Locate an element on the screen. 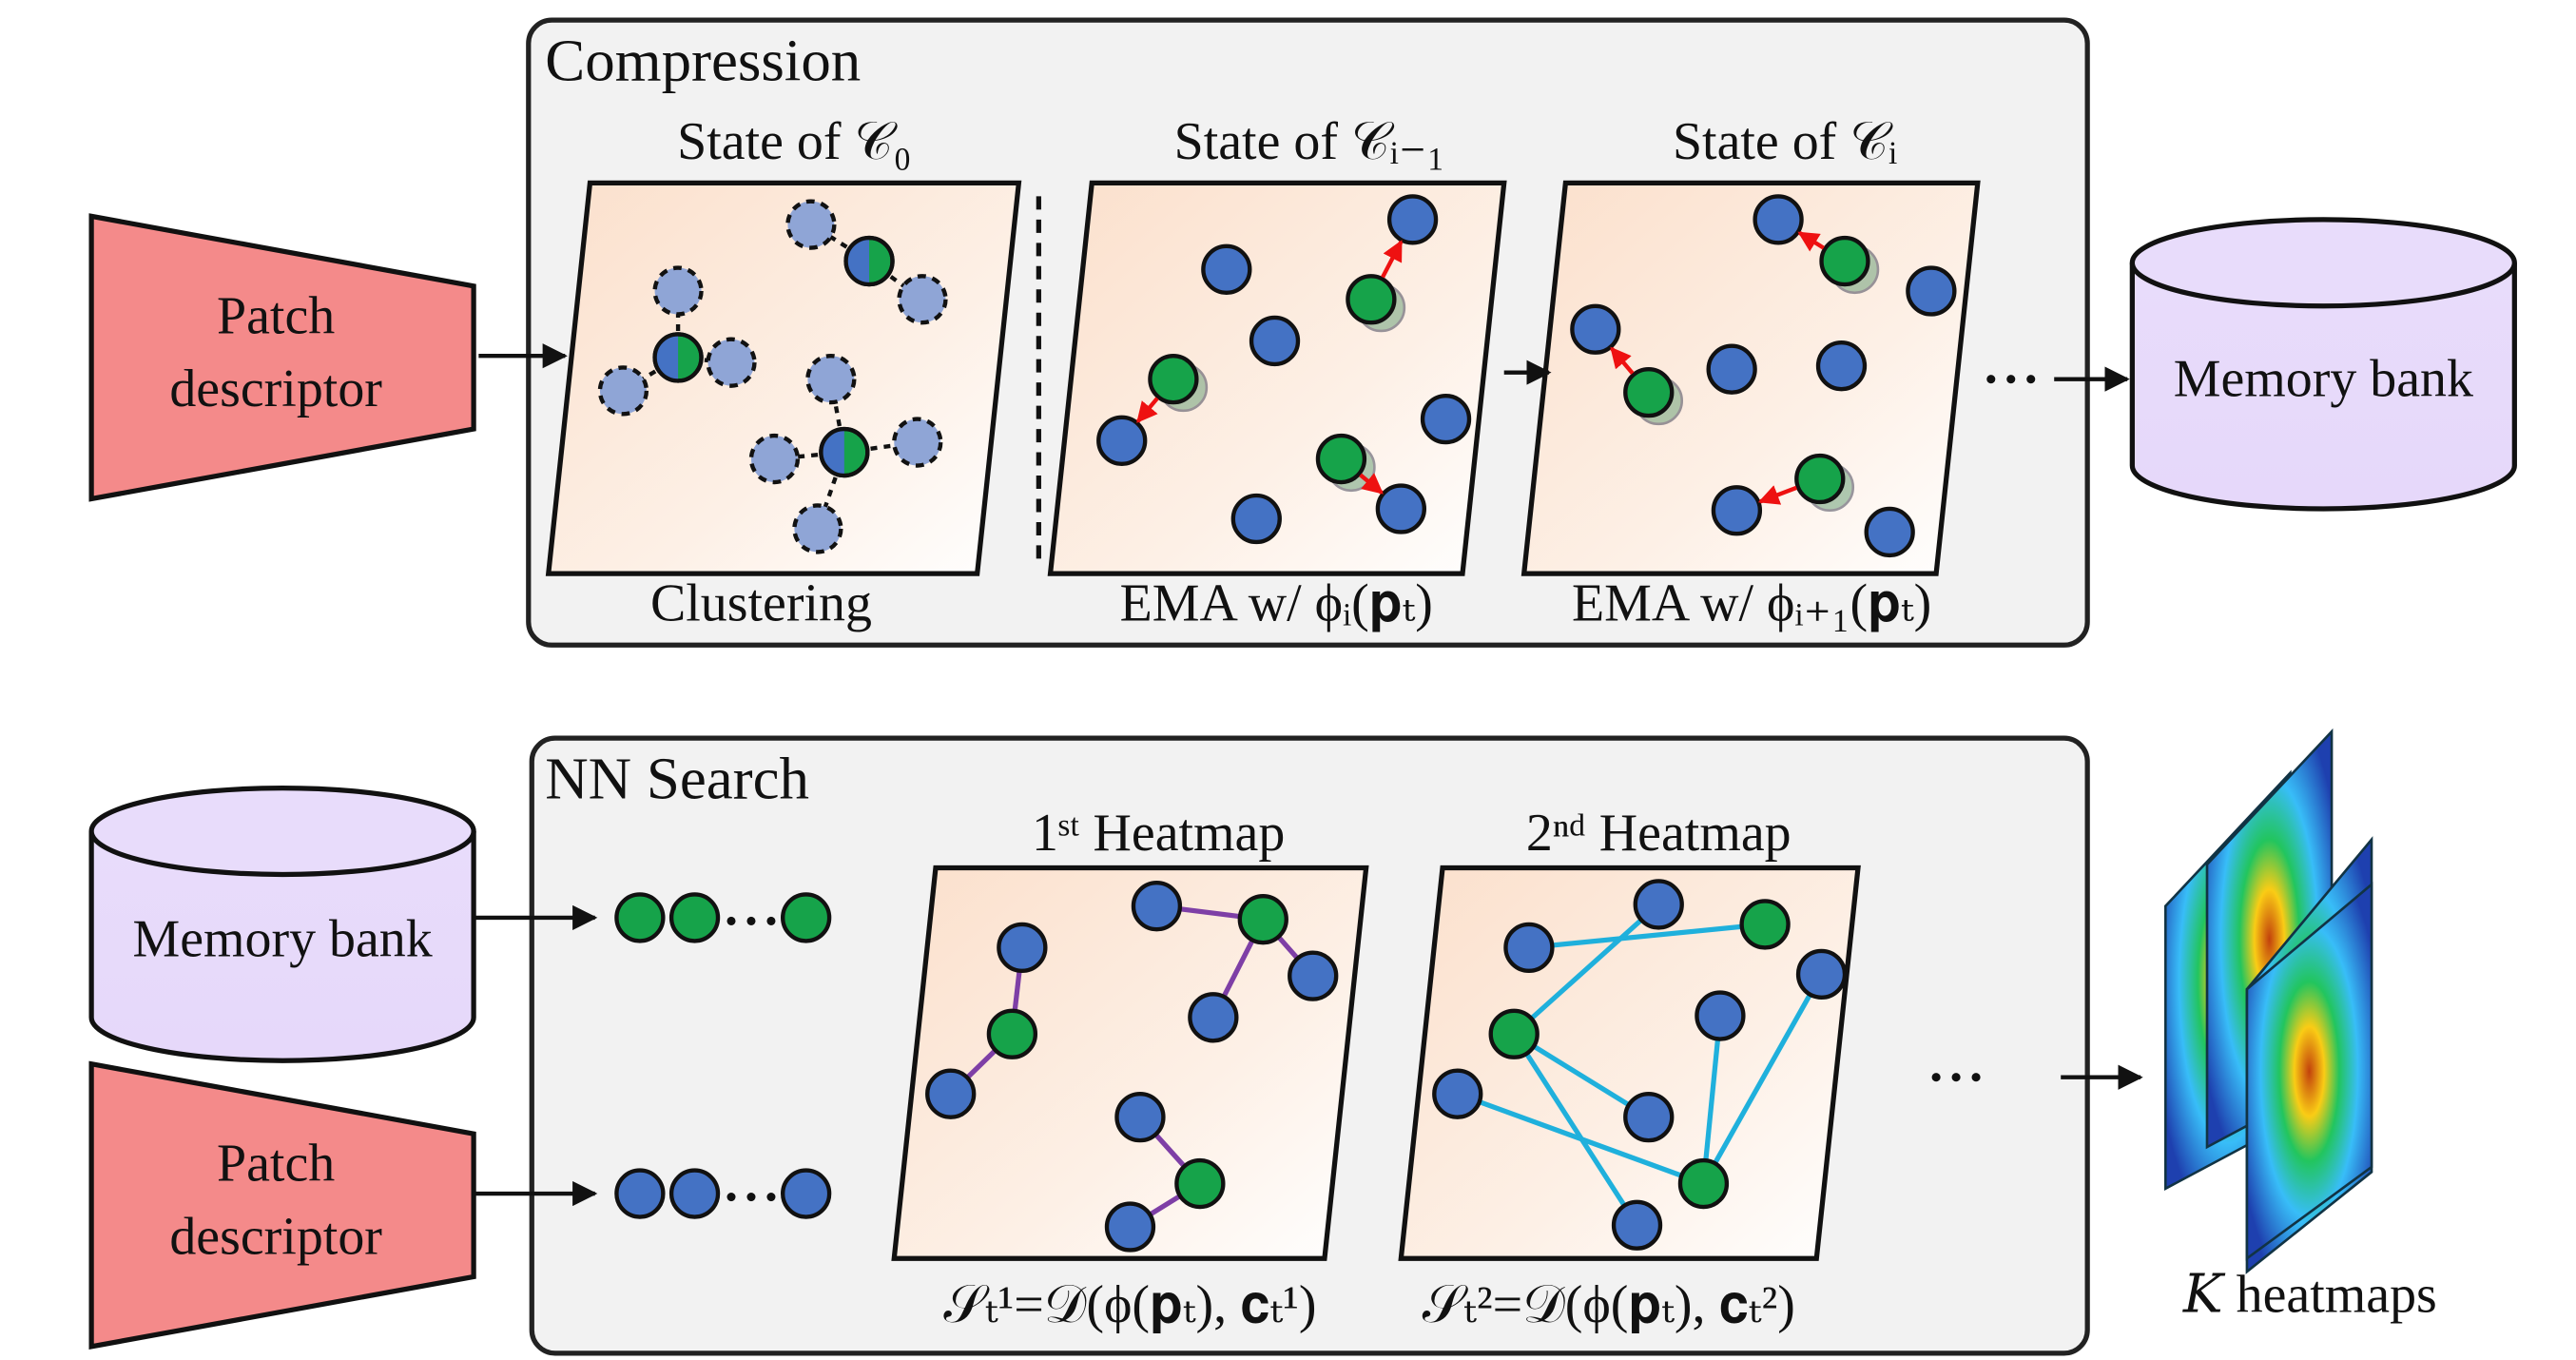 Image resolution: width=2576 pixels, height=1360 pixels. panel-label: State of 𝒞ᵢ is located at coordinates (1785, 141).